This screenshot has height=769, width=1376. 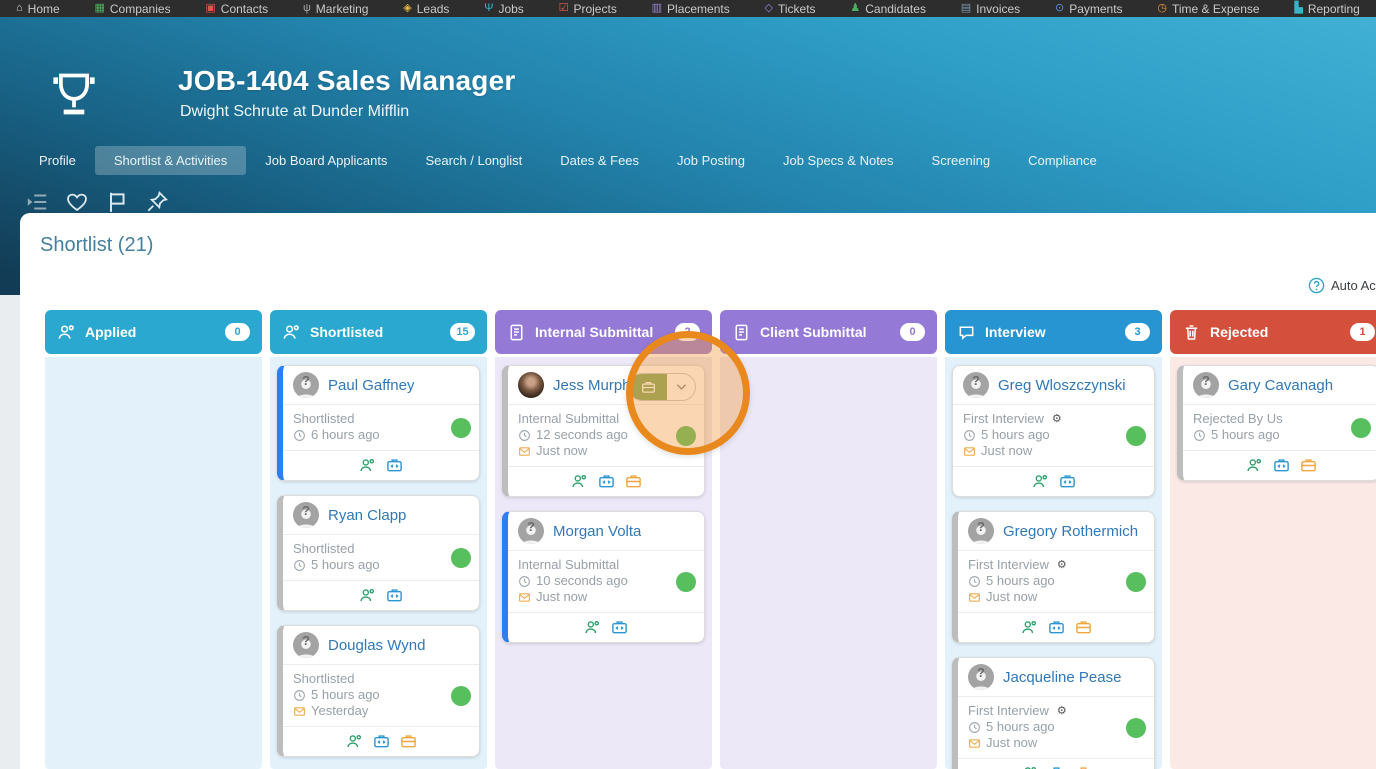 What do you see at coordinates (170, 160) in the screenshot?
I see `tab-shortlist-activities: Shortlist & Activities` at bounding box center [170, 160].